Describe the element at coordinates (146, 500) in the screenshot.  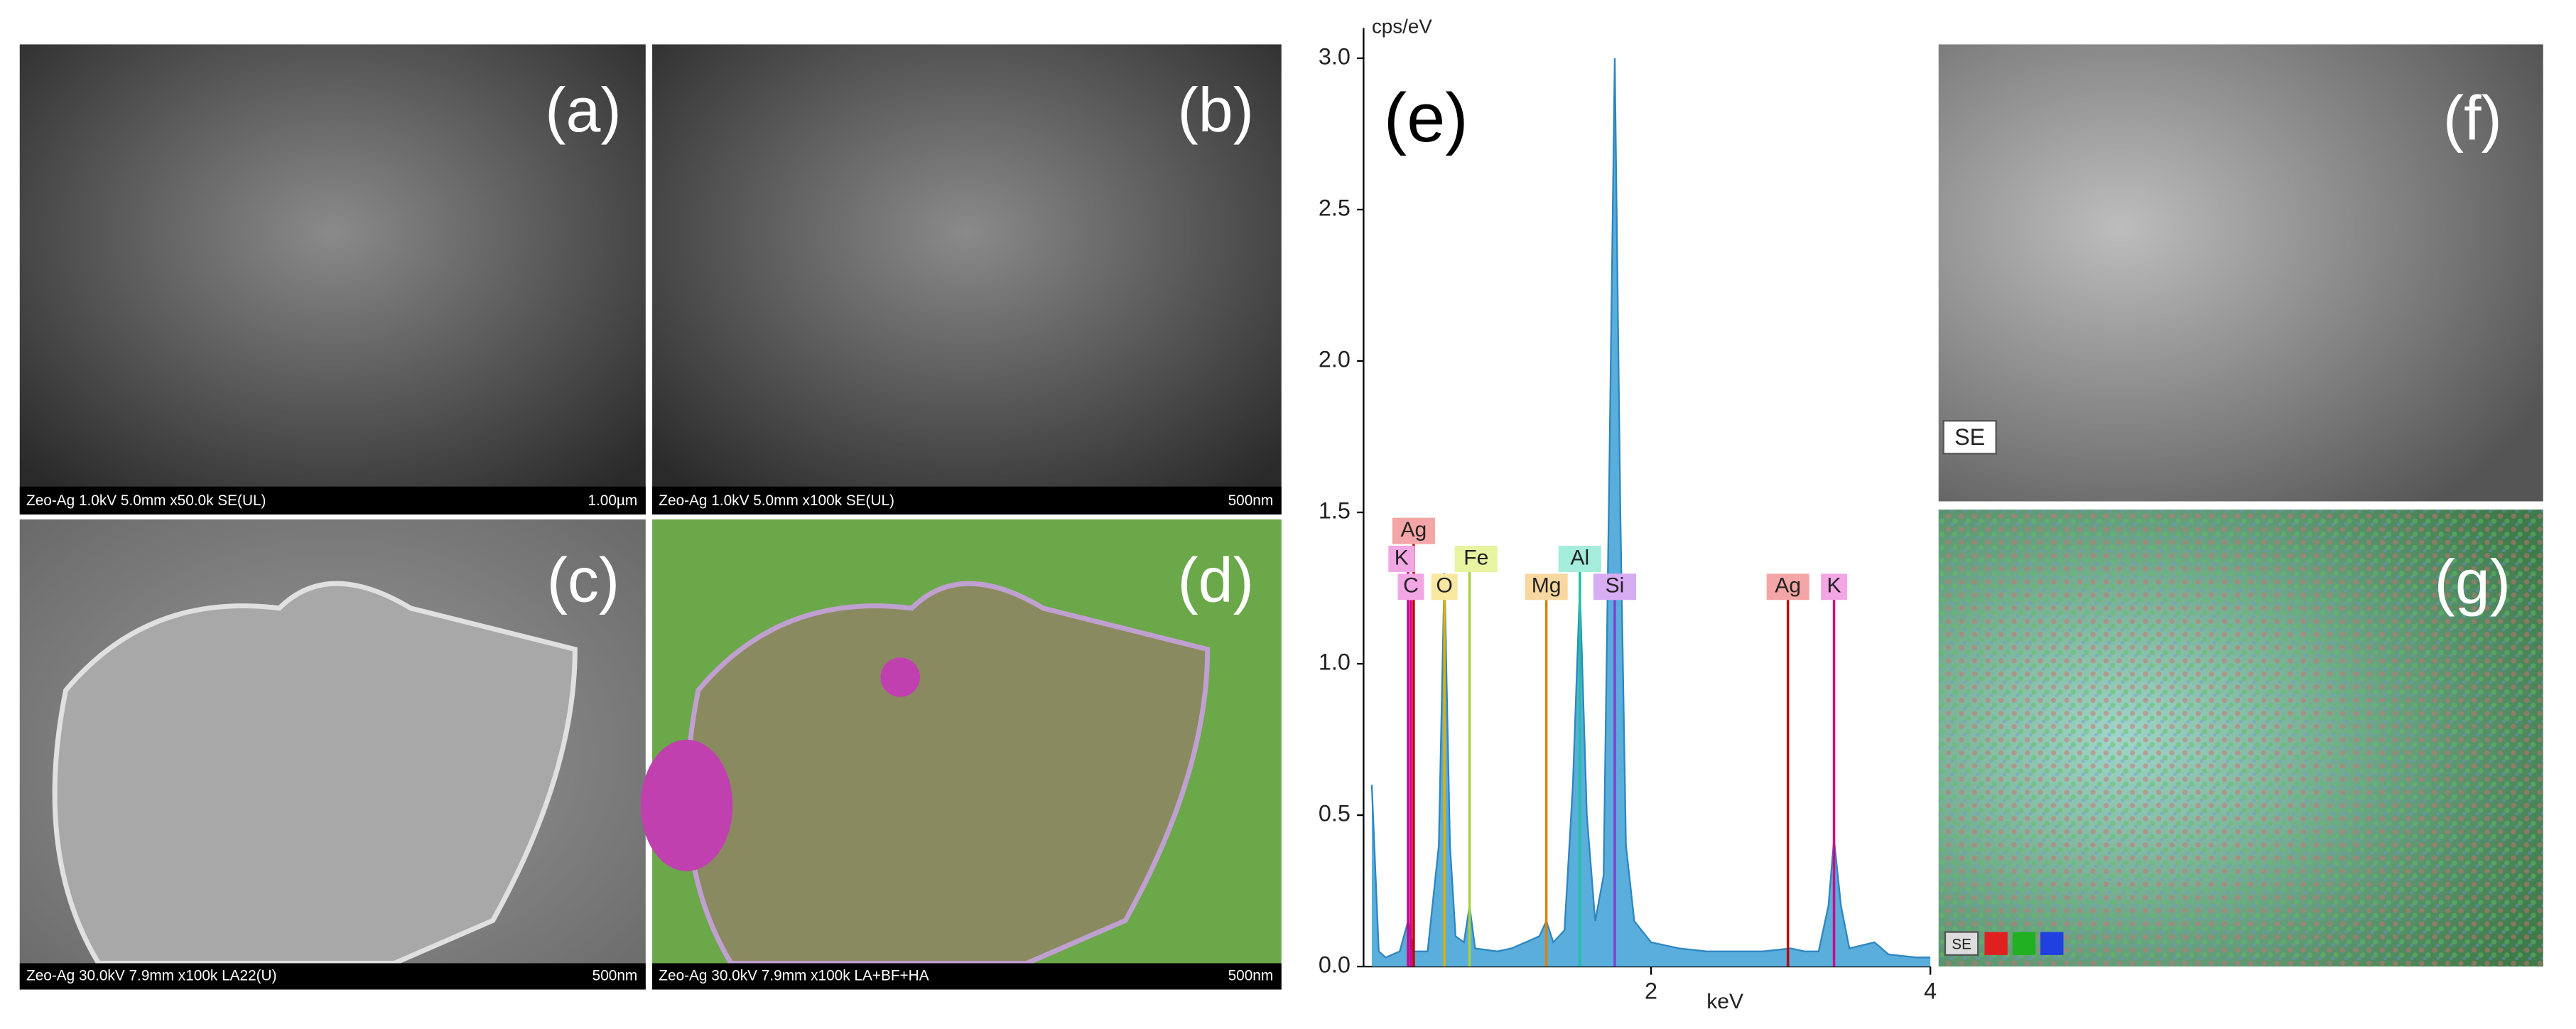
I see `caption: Zeo-Ag 1.0kV 5.0mm x50.0k SE(UL)` at that location.